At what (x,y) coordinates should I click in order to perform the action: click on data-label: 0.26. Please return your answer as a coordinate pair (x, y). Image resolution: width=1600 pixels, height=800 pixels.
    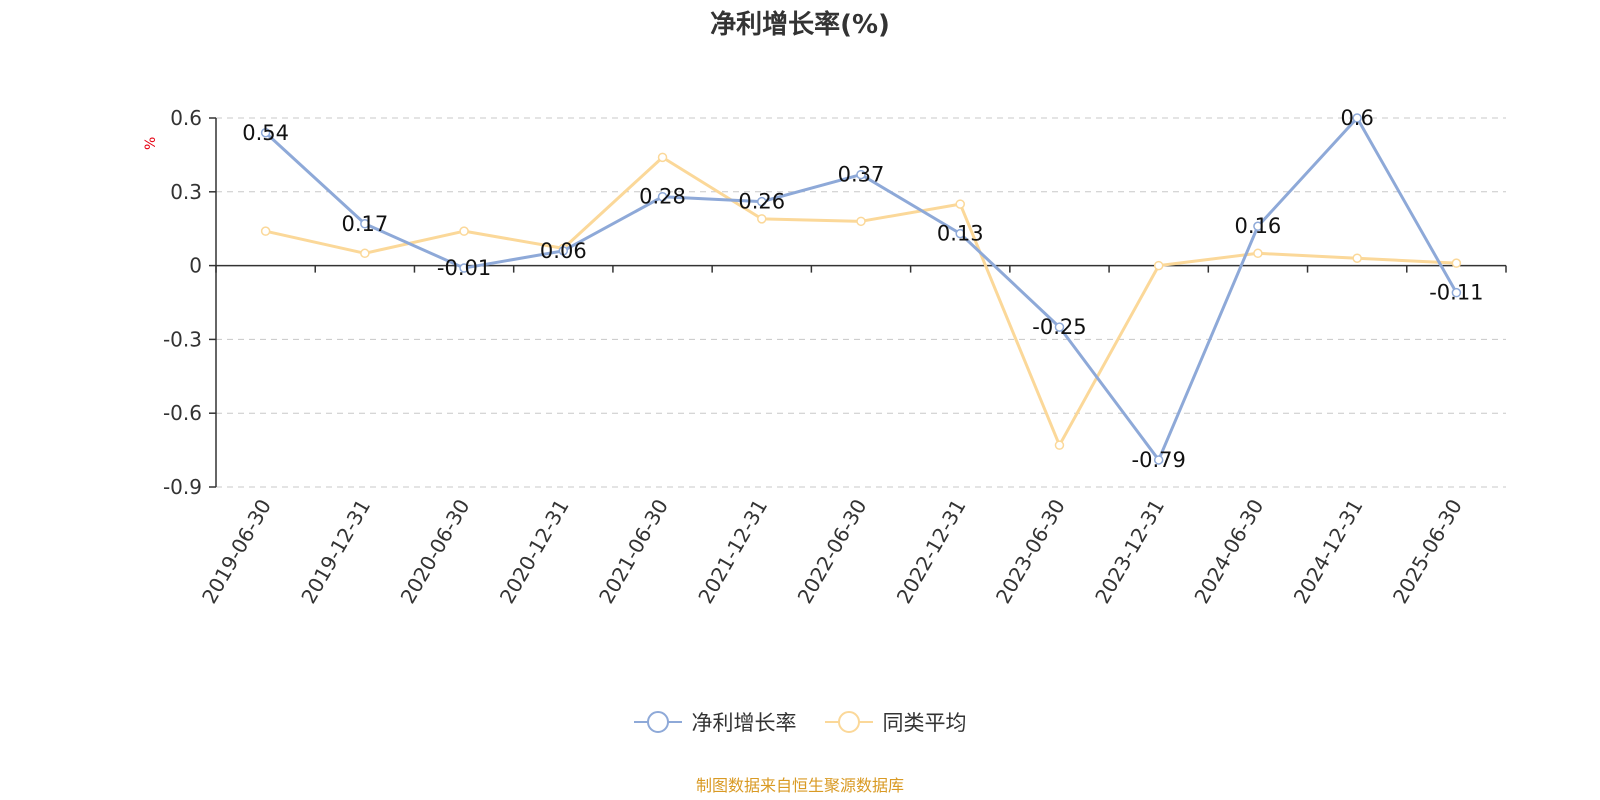
    Looking at the image, I should click on (761, 202).